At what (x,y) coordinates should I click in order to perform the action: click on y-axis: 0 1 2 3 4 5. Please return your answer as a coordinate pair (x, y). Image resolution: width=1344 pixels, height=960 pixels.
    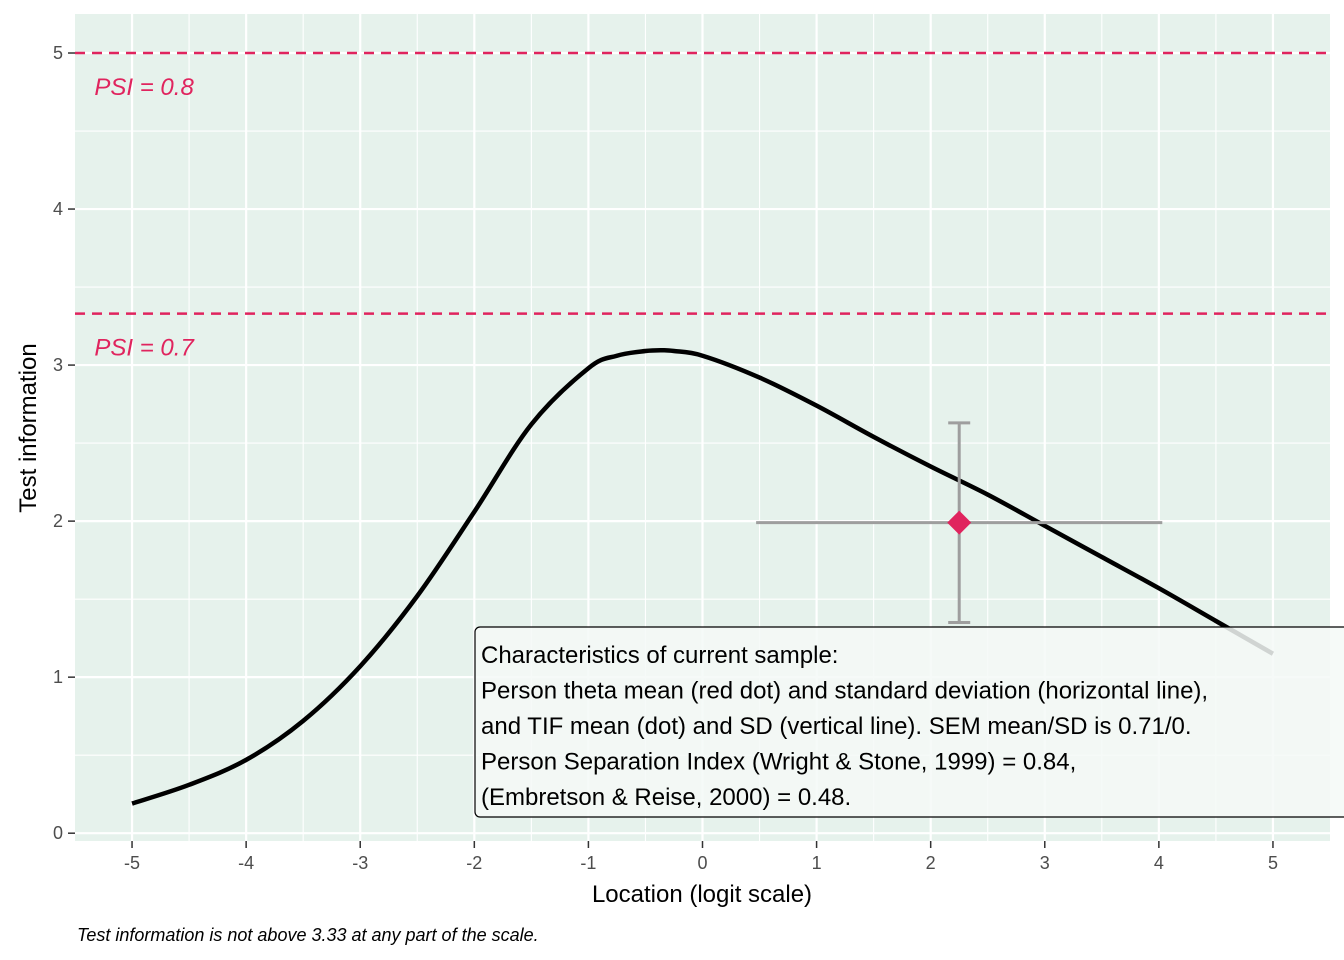
    Looking at the image, I should click on (64, 443).